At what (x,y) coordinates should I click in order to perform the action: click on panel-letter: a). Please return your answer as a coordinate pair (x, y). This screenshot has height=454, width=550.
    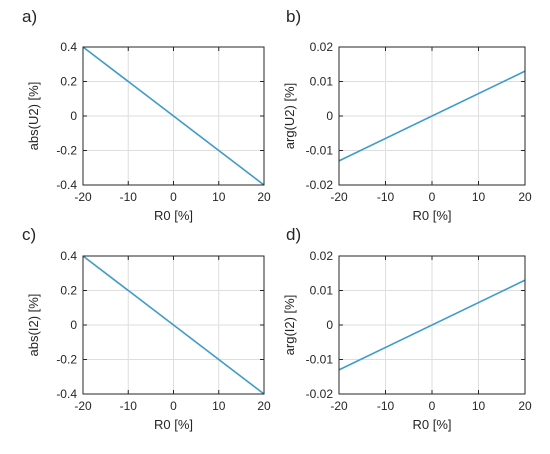
    Looking at the image, I should click on (29, 16).